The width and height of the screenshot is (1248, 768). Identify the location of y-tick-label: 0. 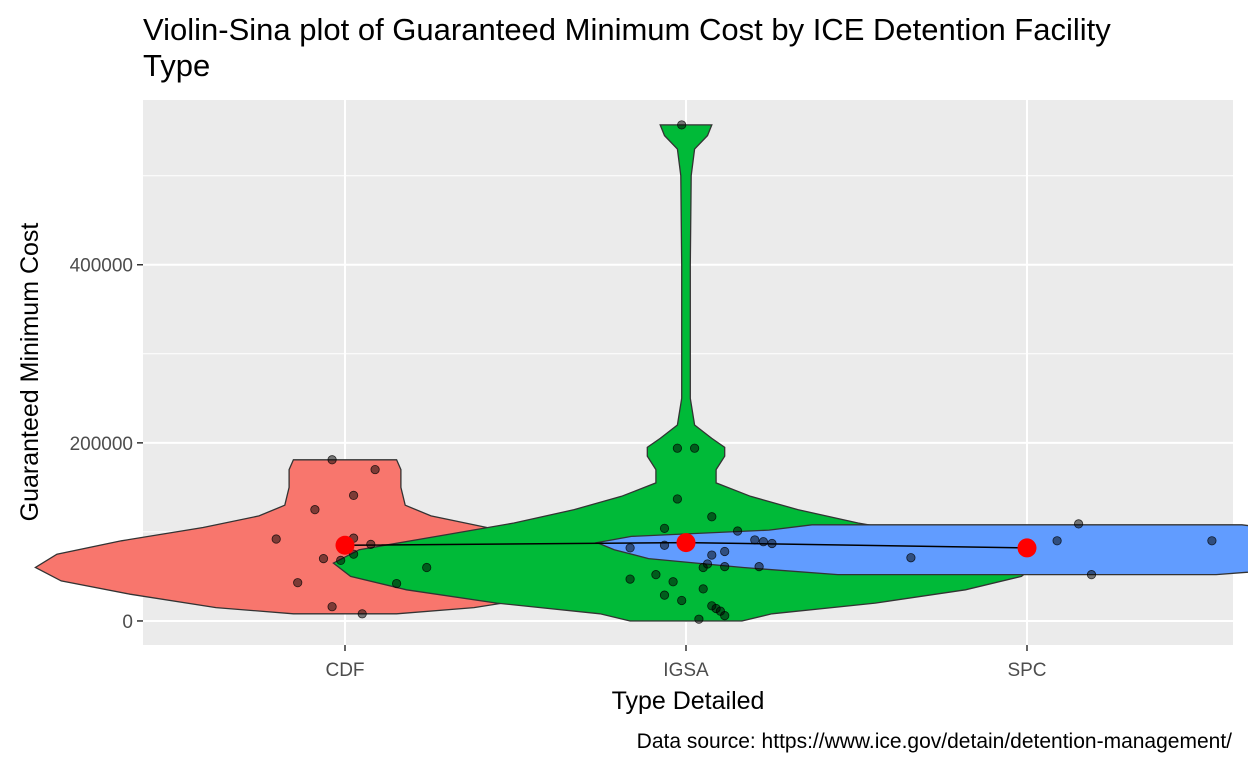
(127, 622).